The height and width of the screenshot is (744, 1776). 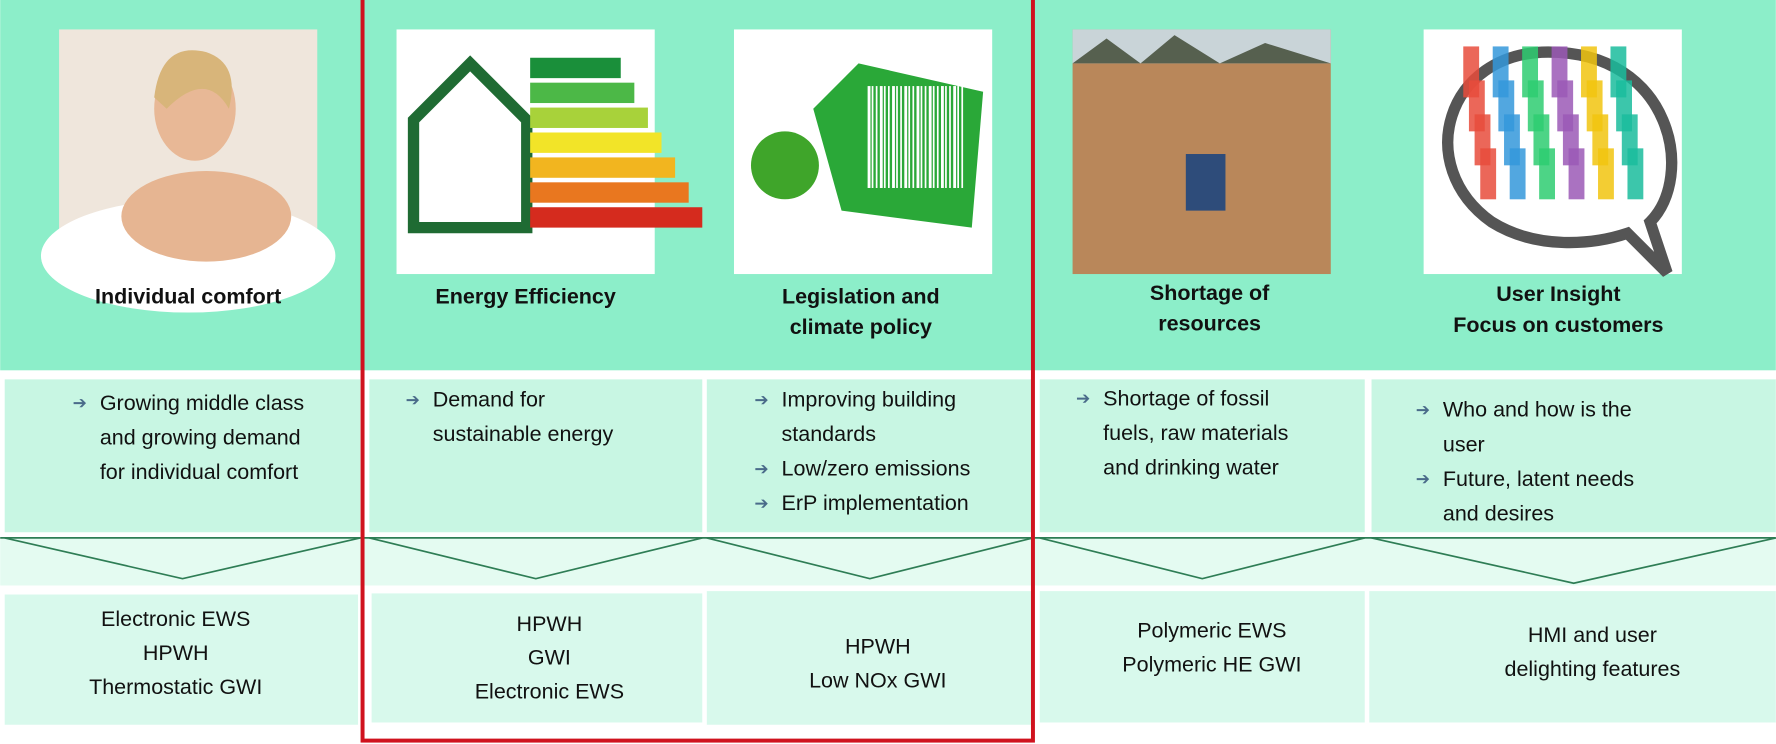 What do you see at coordinates (202, 403) in the screenshot?
I see `bullet-text: Growing middle class` at bounding box center [202, 403].